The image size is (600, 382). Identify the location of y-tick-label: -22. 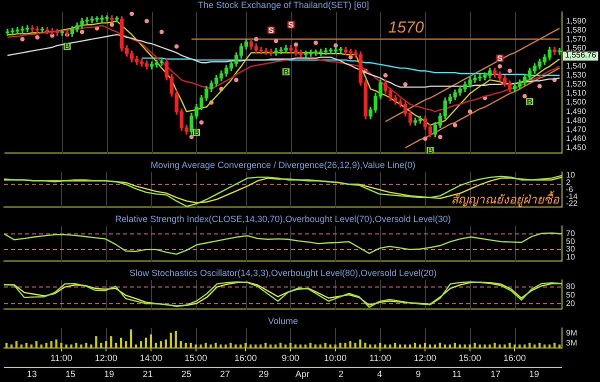
(572, 203).